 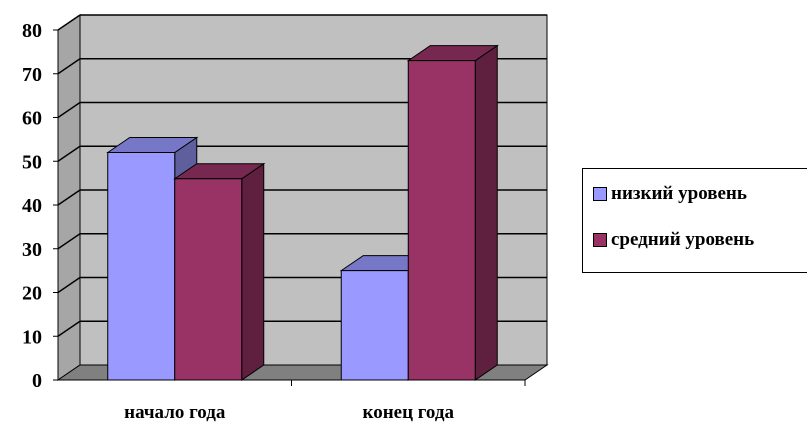 I want to click on y-tick-label: 40, so click(x=32, y=206).